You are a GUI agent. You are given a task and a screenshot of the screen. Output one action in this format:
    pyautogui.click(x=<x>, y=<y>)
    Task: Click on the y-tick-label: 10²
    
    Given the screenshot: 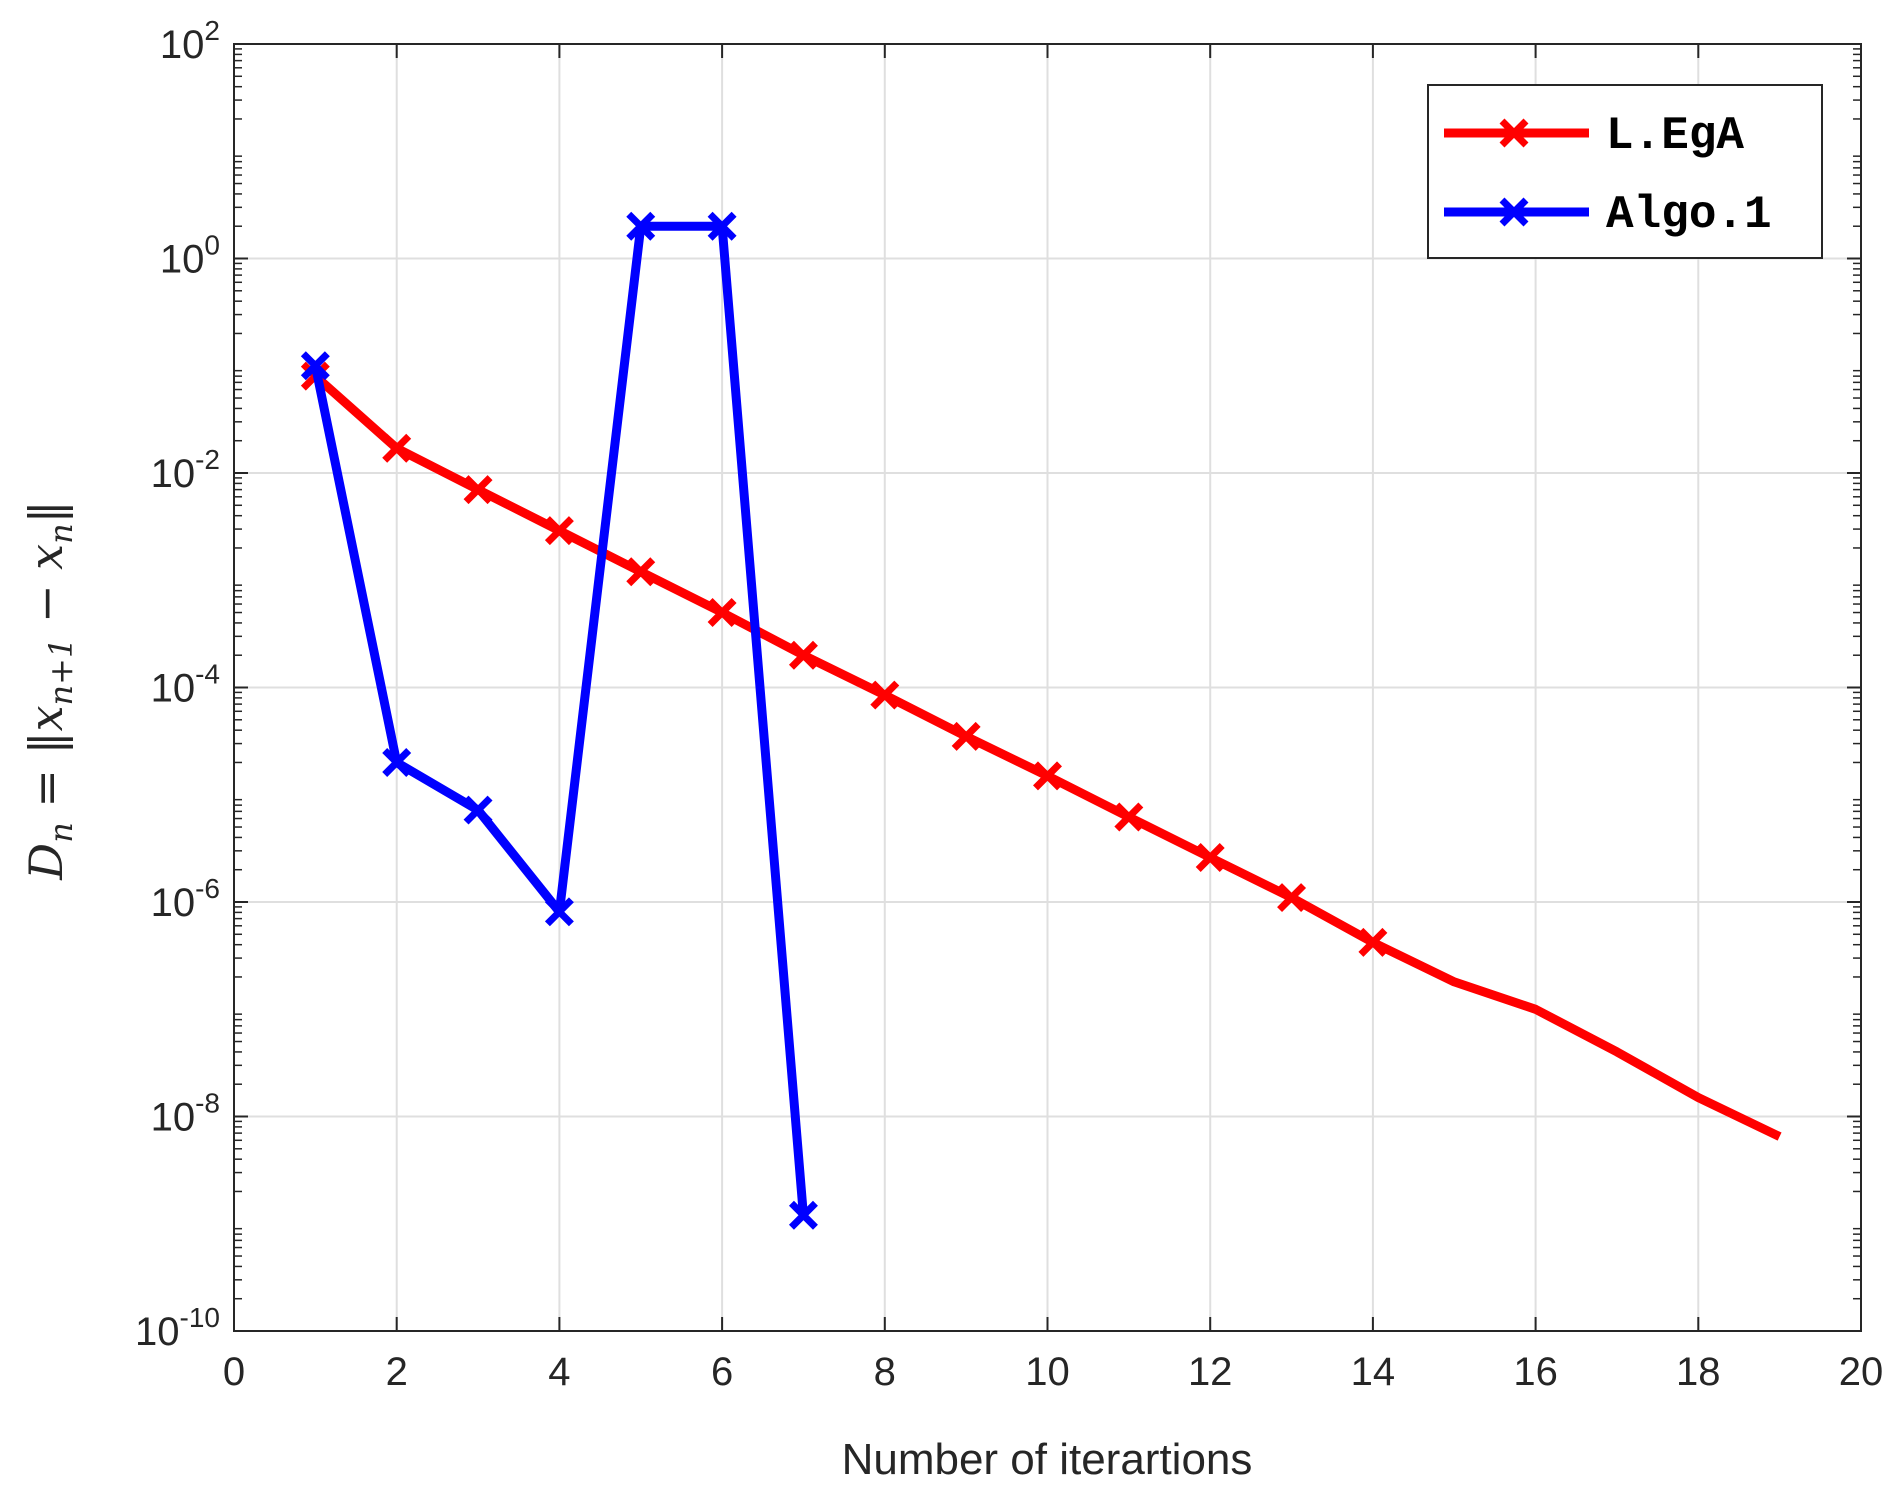 What is the action you would take?
    pyautogui.click(x=190, y=41)
    